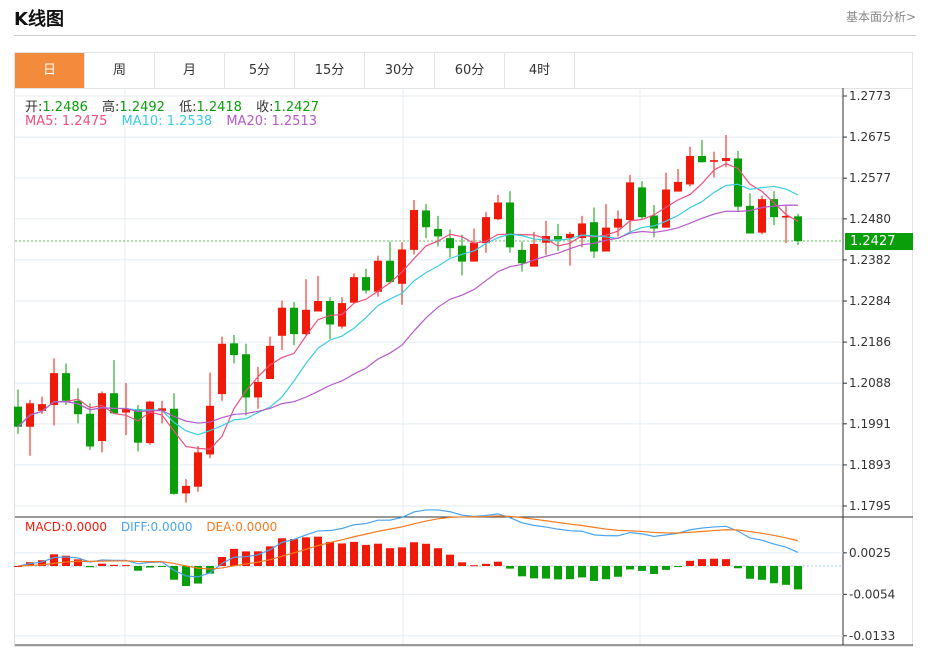 The image size is (930, 649). Describe the element at coordinates (190, 70) in the screenshot. I see `tab-month: 月` at that location.